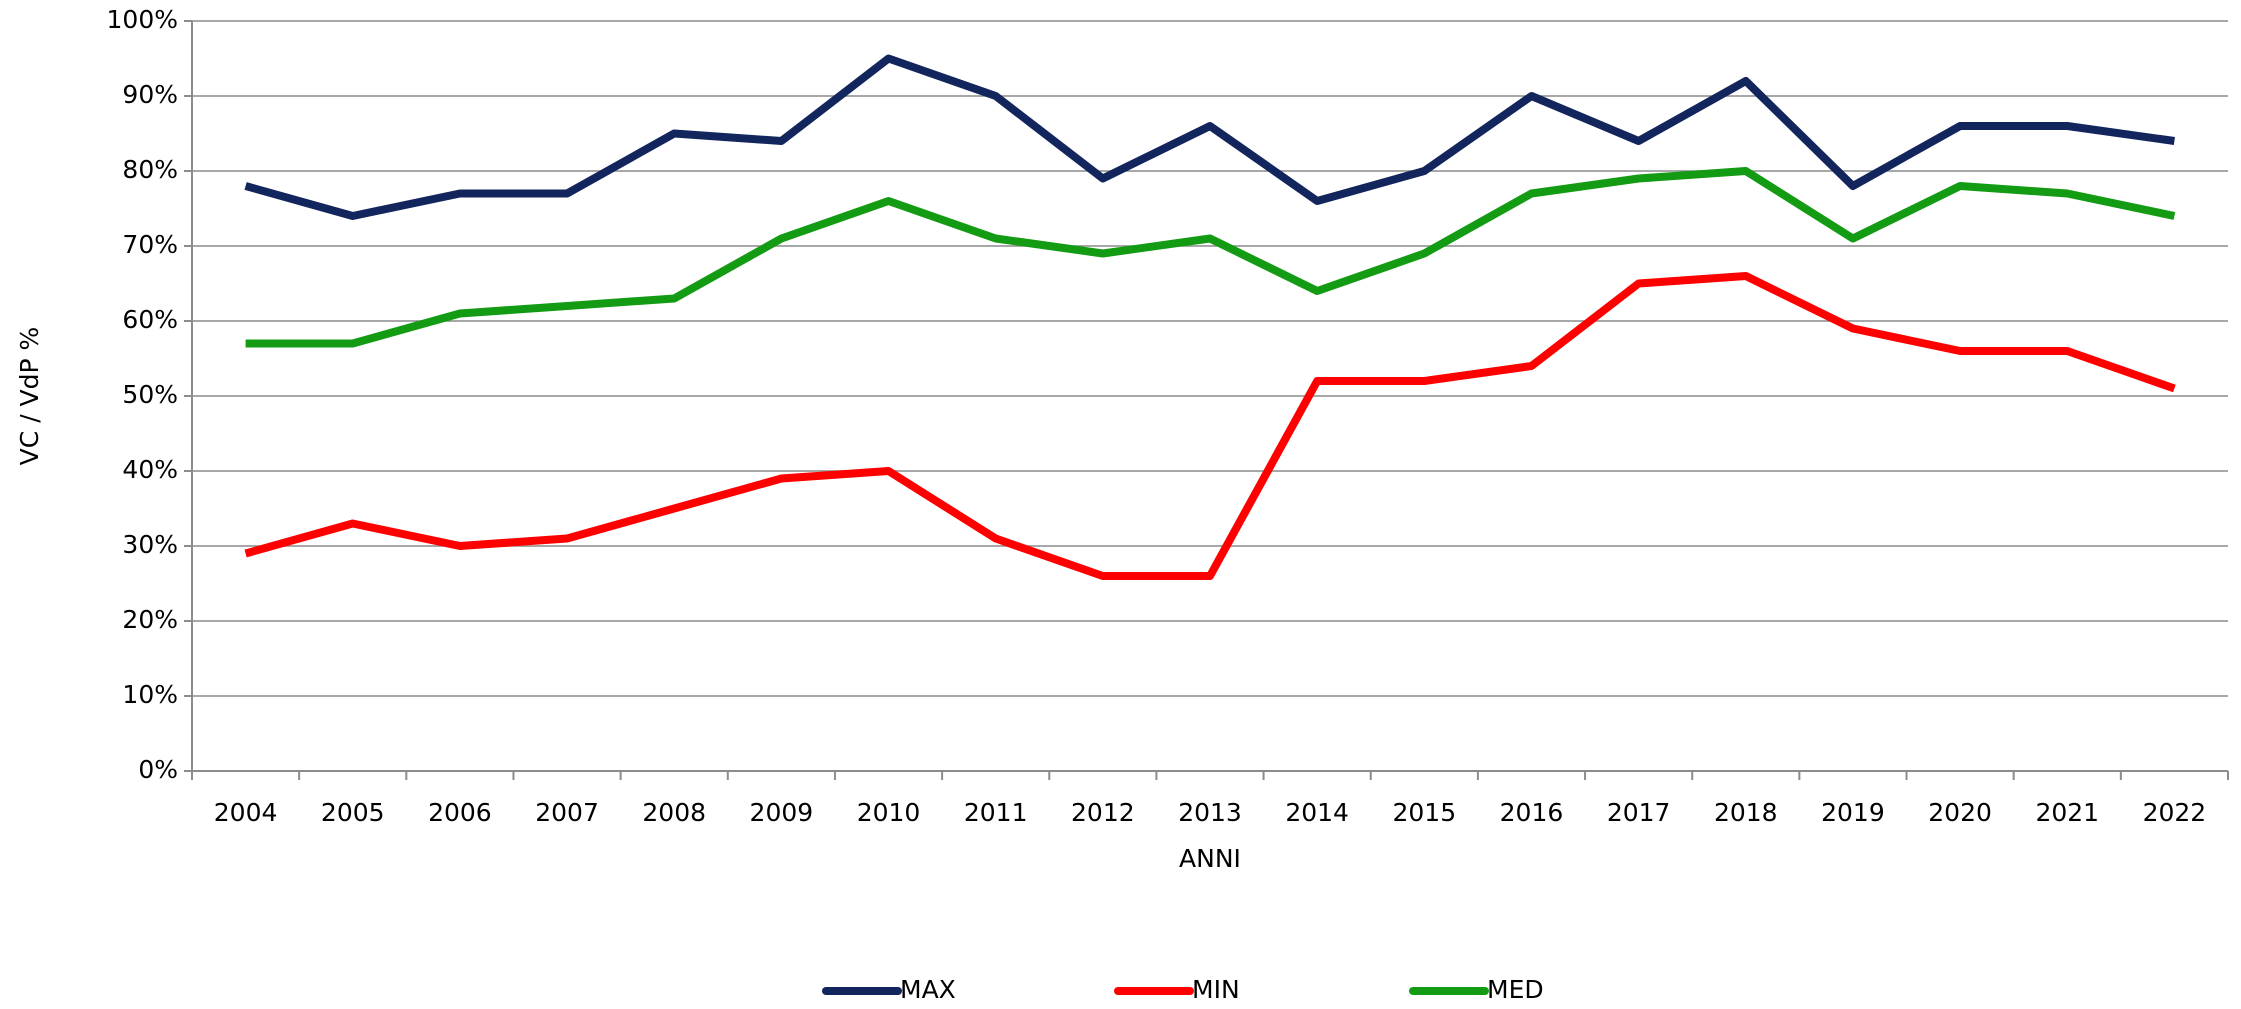 This screenshot has width=2241, height=1009. I want to click on x-tick-label: 2009, so click(782, 812).